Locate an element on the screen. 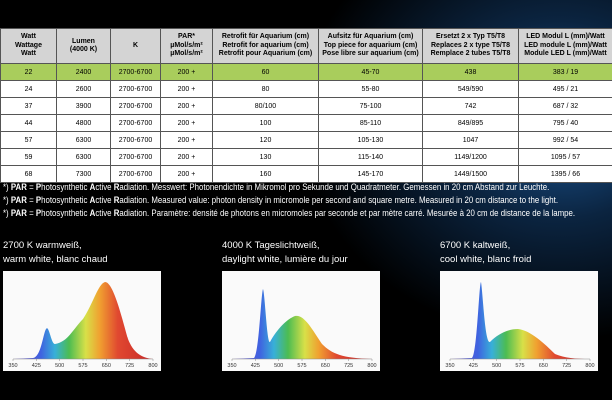 The width and height of the screenshot is (612, 400). table-cell: 383 / 19 is located at coordinates (565, 72).